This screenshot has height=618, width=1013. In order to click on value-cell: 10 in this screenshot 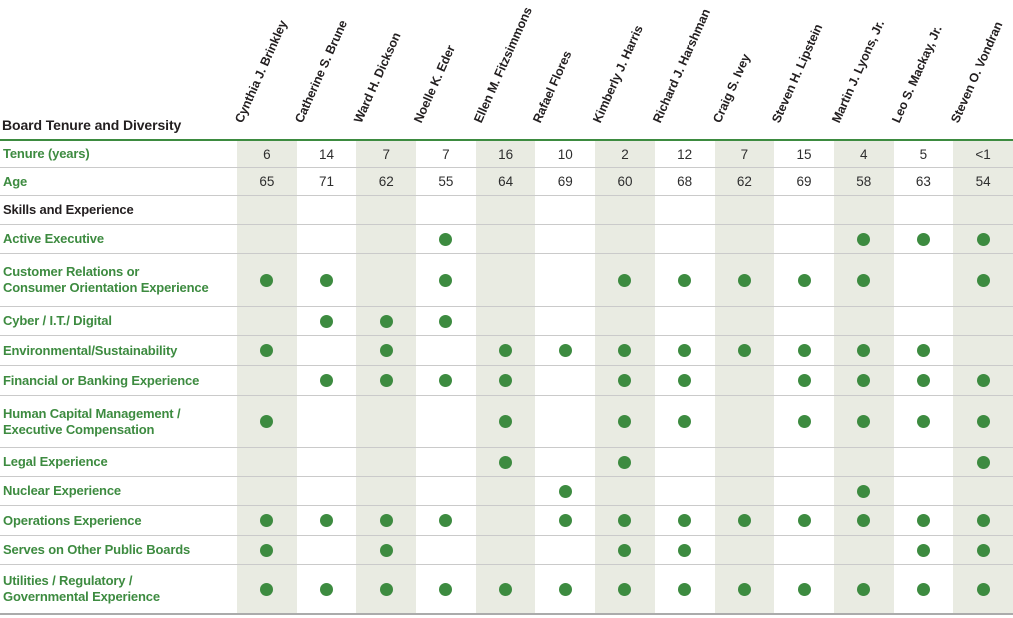, I will do `click(565, 154)`.